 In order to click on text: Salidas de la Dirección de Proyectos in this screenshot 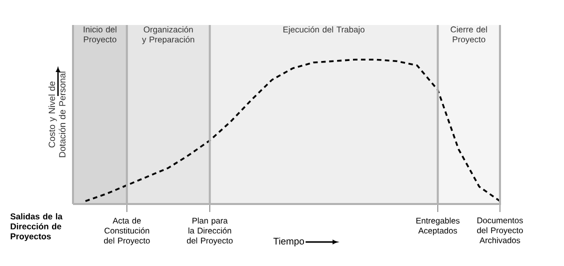, I will do `click(36, 227)`.